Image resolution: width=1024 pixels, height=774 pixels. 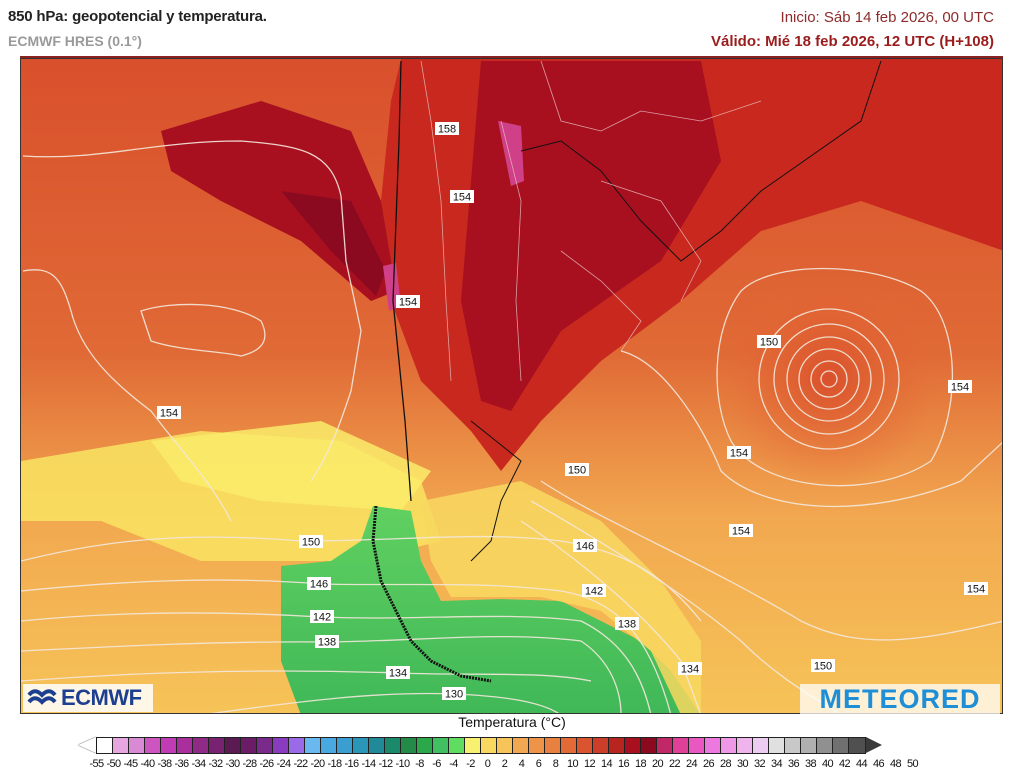 What do you see at coordinates (164, 764) in the screenshot?
I see `colorbar-tick-label: -38` at bounding box center [164, 764].